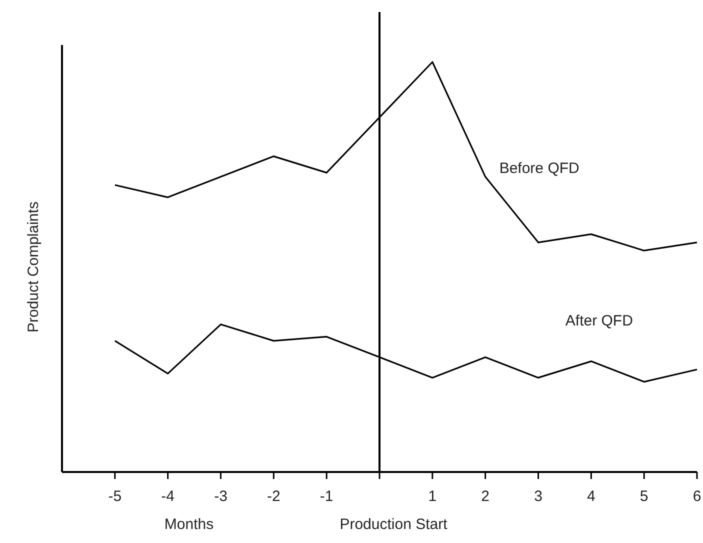 The height and width of the screenshot is (543, 703). Describe the element at coordinates (273, 496) in the screenshot. I see `x-tick-label: -2` at that location.